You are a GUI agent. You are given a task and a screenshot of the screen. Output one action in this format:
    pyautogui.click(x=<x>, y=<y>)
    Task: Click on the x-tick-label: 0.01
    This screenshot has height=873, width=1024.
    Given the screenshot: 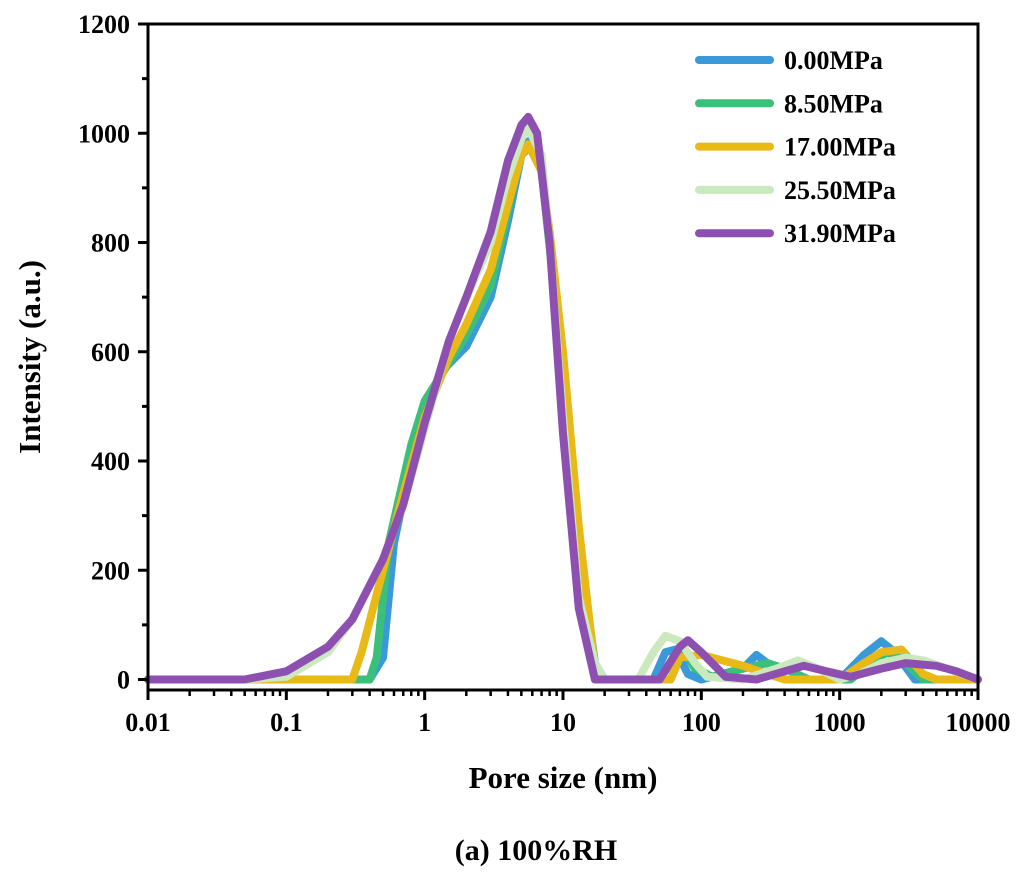 What is the action you would take?
    pyautogui.click(x=148, y=722)
    